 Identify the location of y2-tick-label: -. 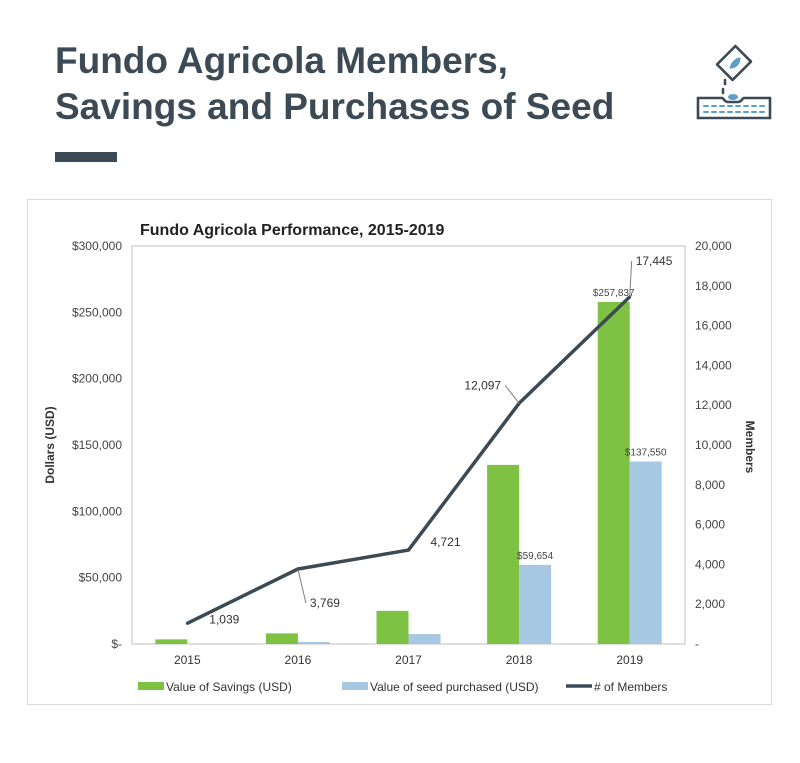
(697, 644).